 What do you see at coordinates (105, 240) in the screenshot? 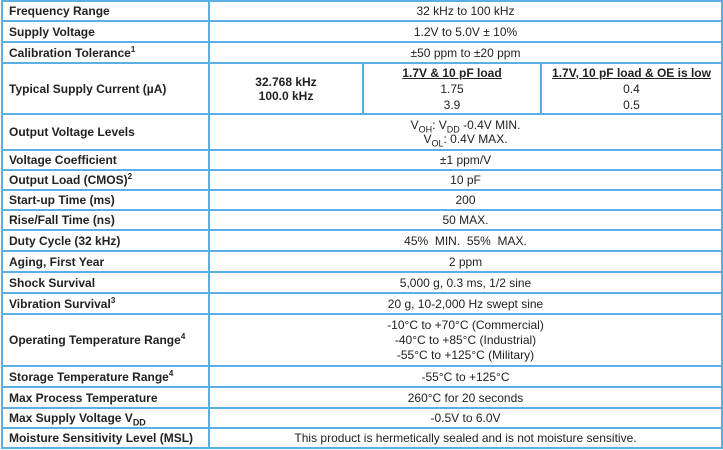
I see `row-label: Duty Cycle (32 kHz)` at bounding box center [105, 240].